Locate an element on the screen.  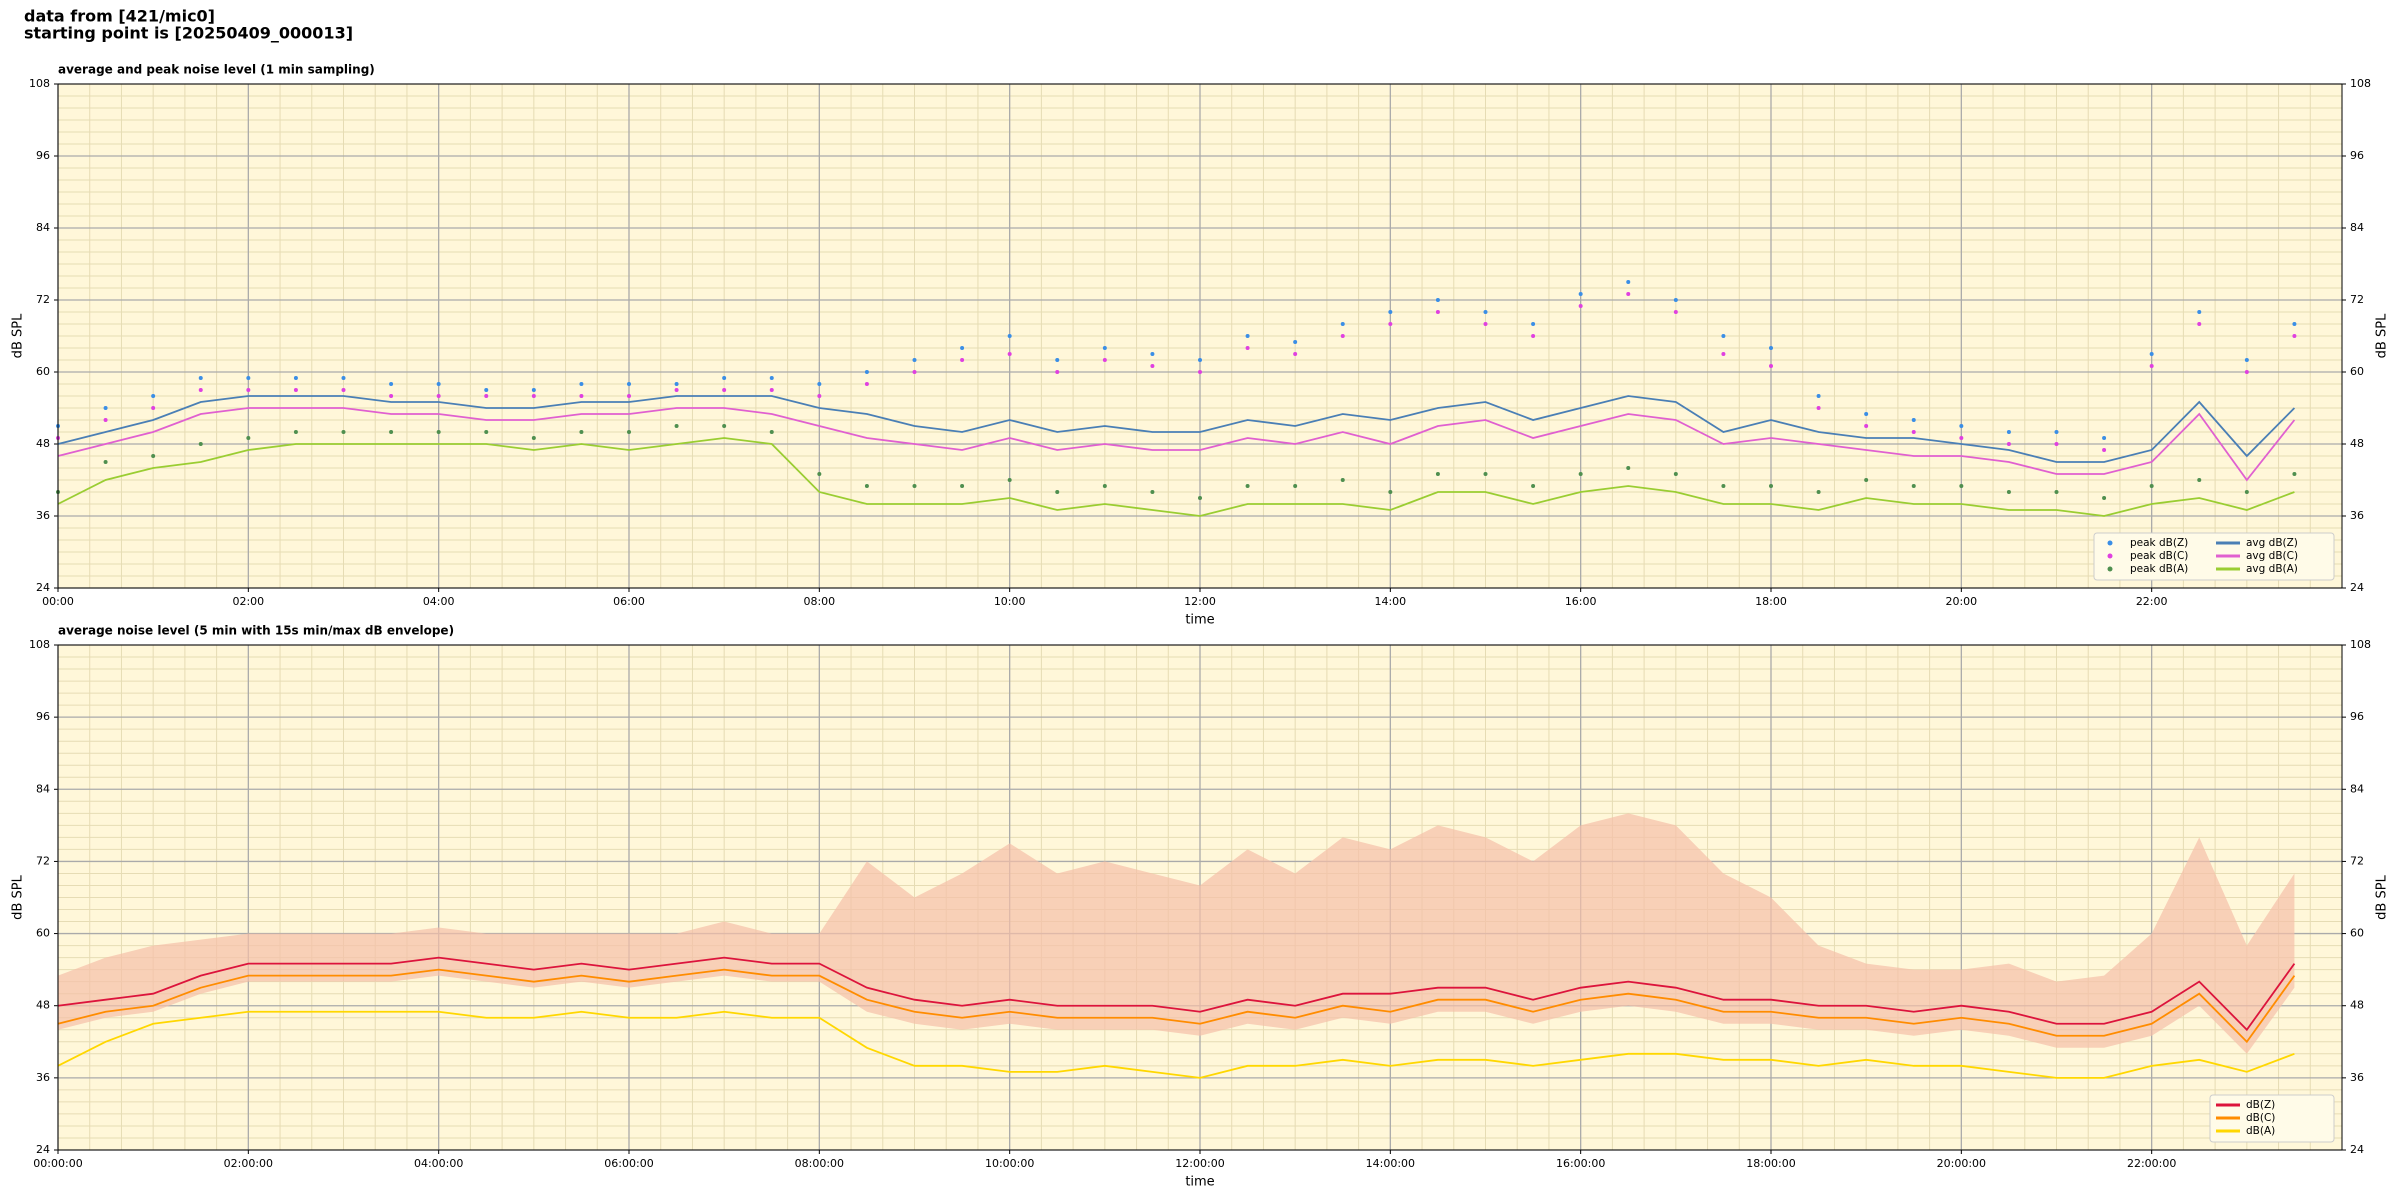
y2-tick-label: 108 is located at coordinates (2360, 644).